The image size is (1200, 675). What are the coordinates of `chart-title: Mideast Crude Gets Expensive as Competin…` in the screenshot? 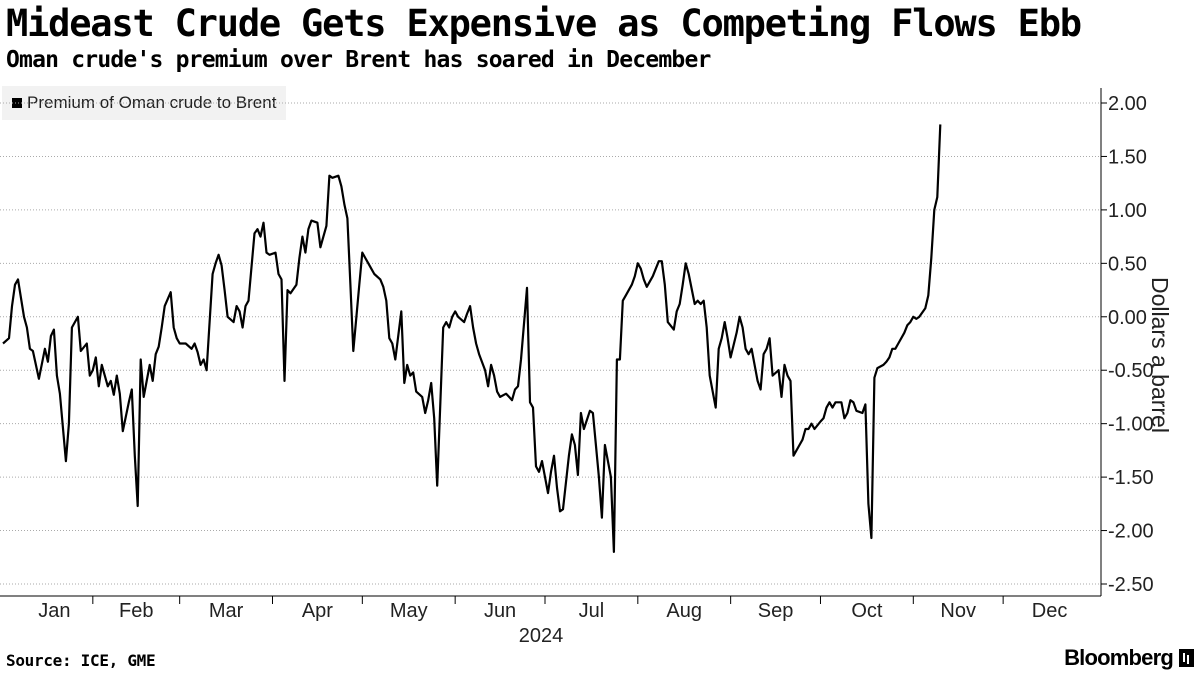 It's located at (544, 23).